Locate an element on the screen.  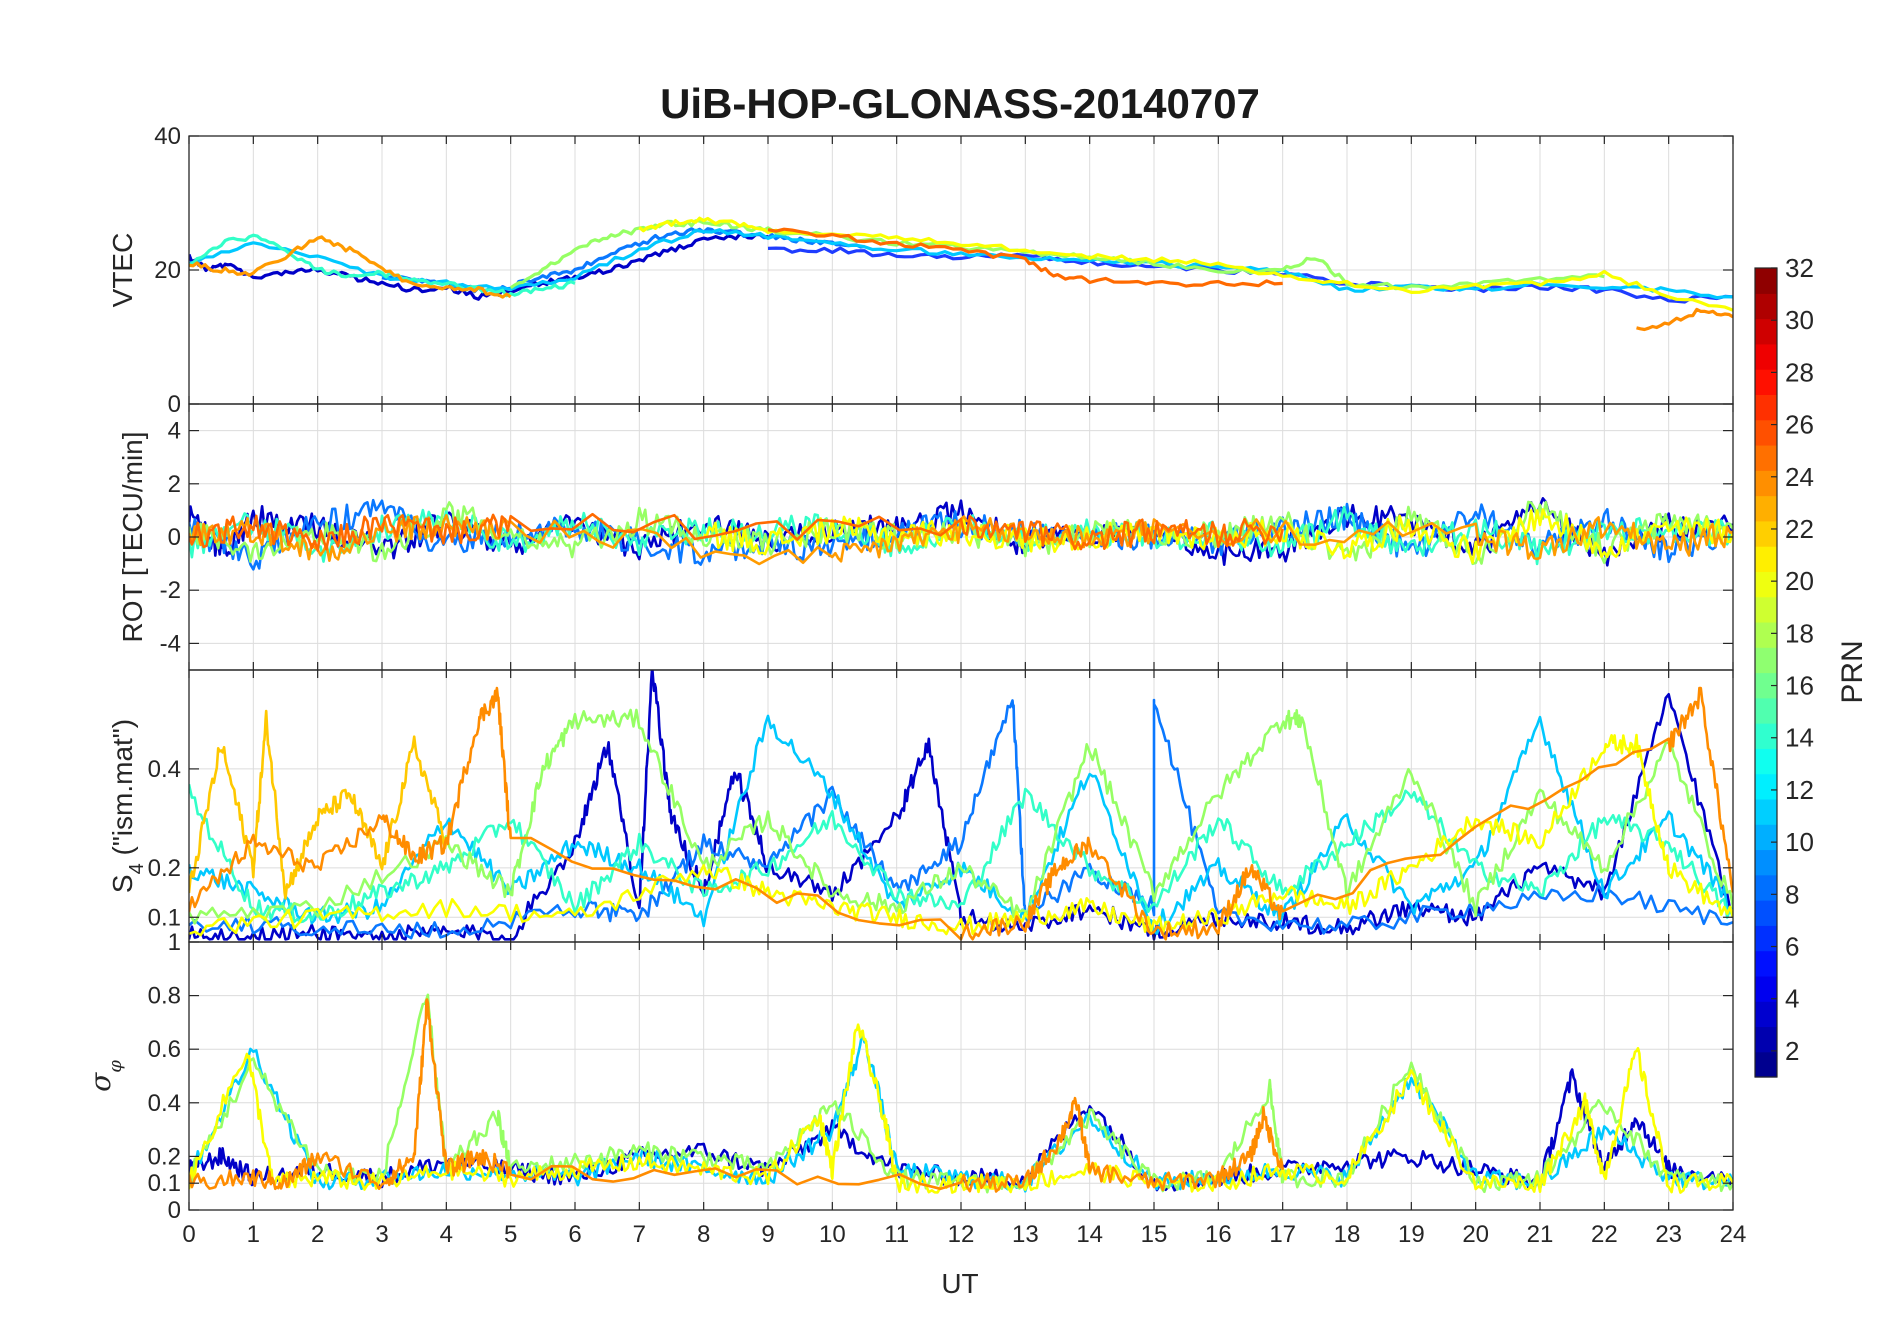
y-axis-label: S4 ("ism.mat") is located at coordinates (127, 806).